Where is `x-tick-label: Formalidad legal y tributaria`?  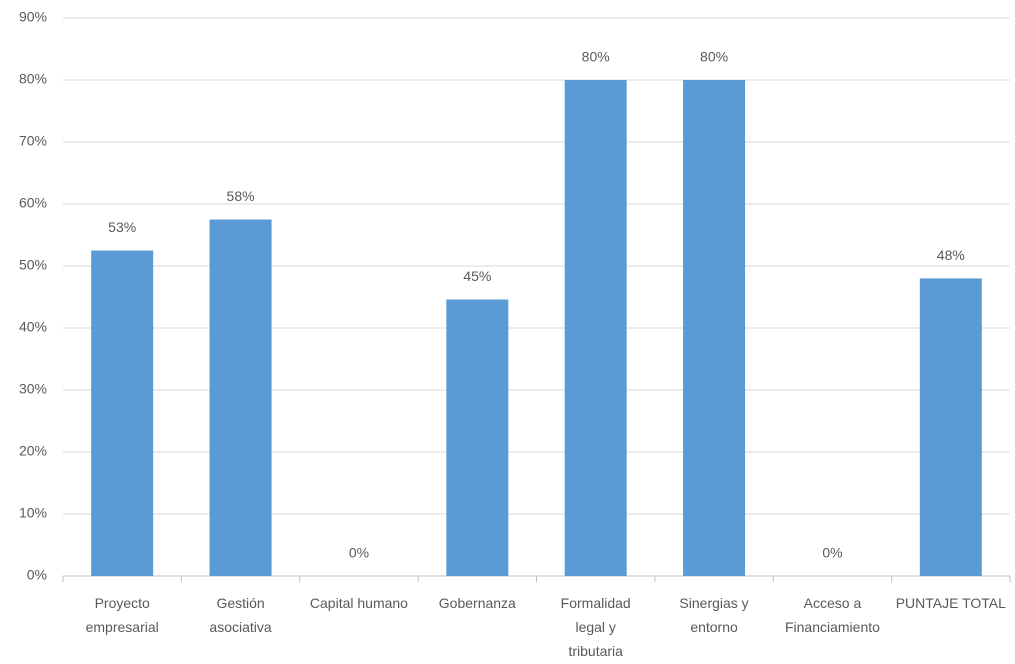 x-tick-label: Formalidad legal y tributaria is located at coordinates (596, 627).